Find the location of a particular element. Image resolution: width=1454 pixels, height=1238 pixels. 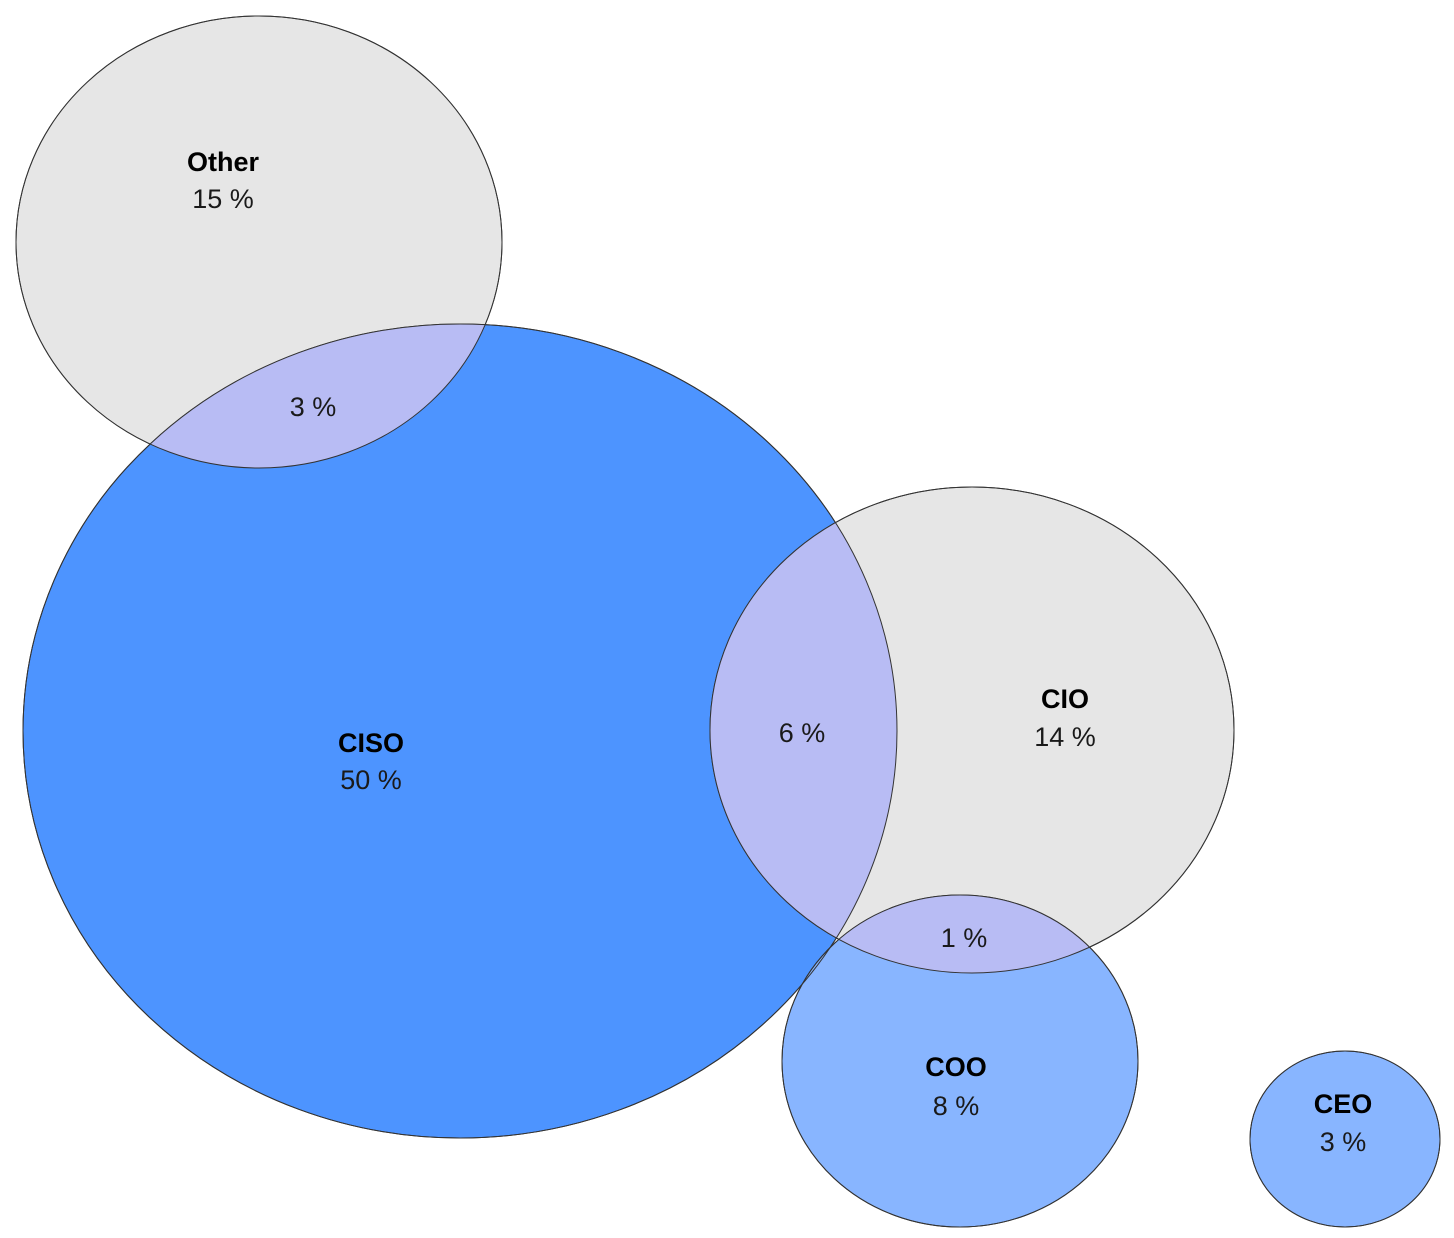

label-other-name: Other is located at coordinates (223, 162).